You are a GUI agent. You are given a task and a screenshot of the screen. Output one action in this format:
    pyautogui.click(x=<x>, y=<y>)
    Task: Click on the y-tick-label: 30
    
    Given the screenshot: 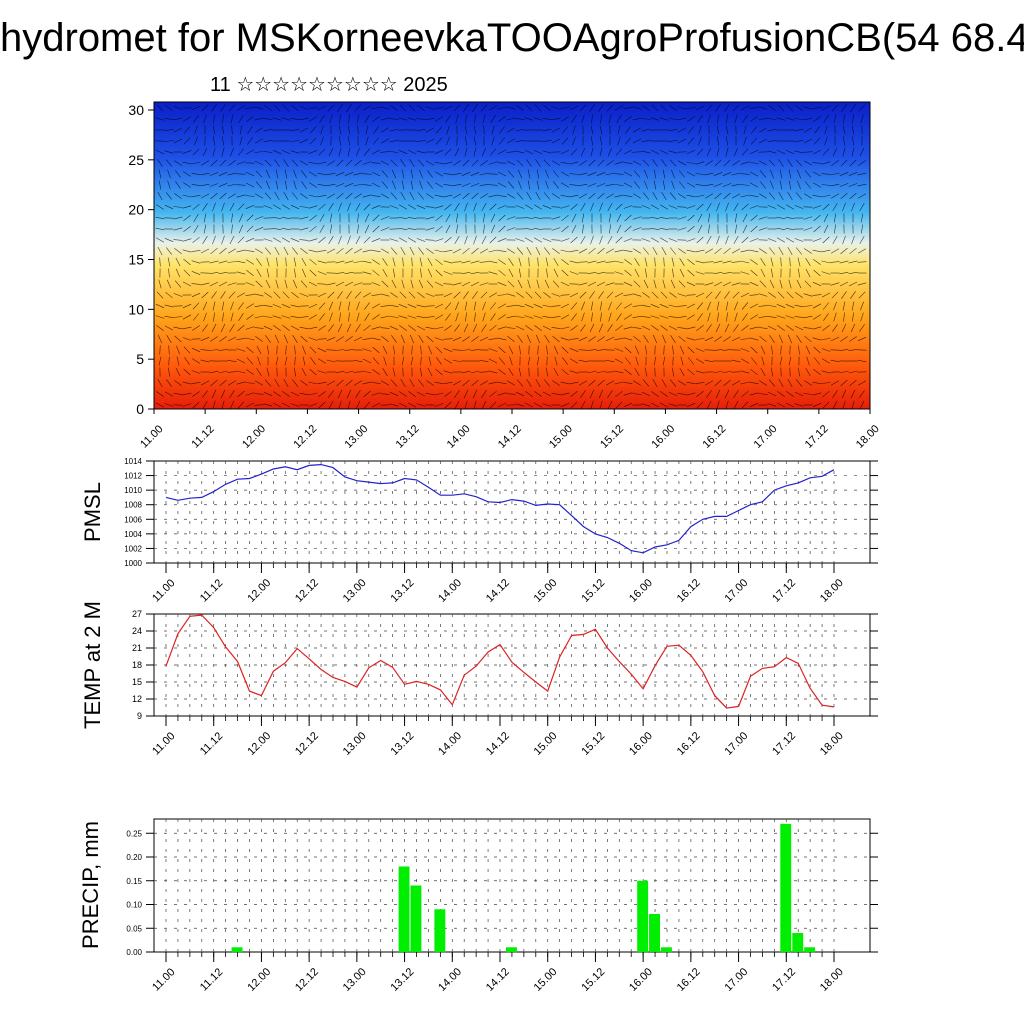 What is the action you would take?
    pyautogui.click(x=136, y=110)
    